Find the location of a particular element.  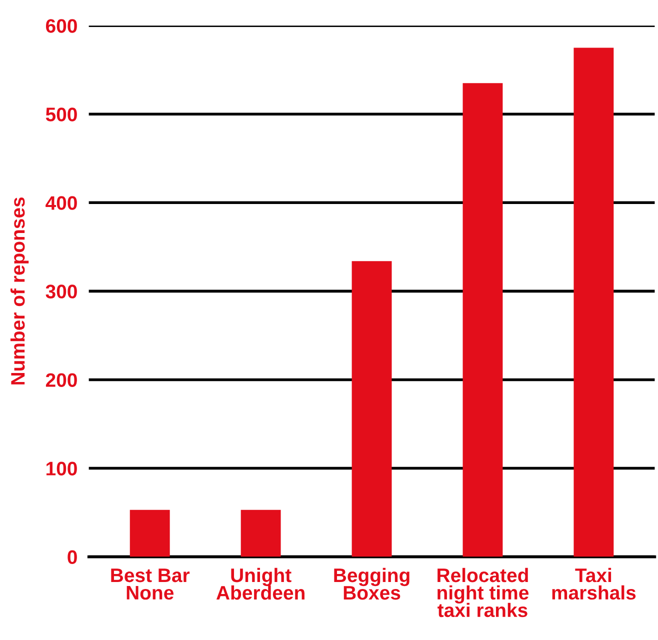

x-tick-label: Unight Aberdeen is located at coordinates (260, 584).